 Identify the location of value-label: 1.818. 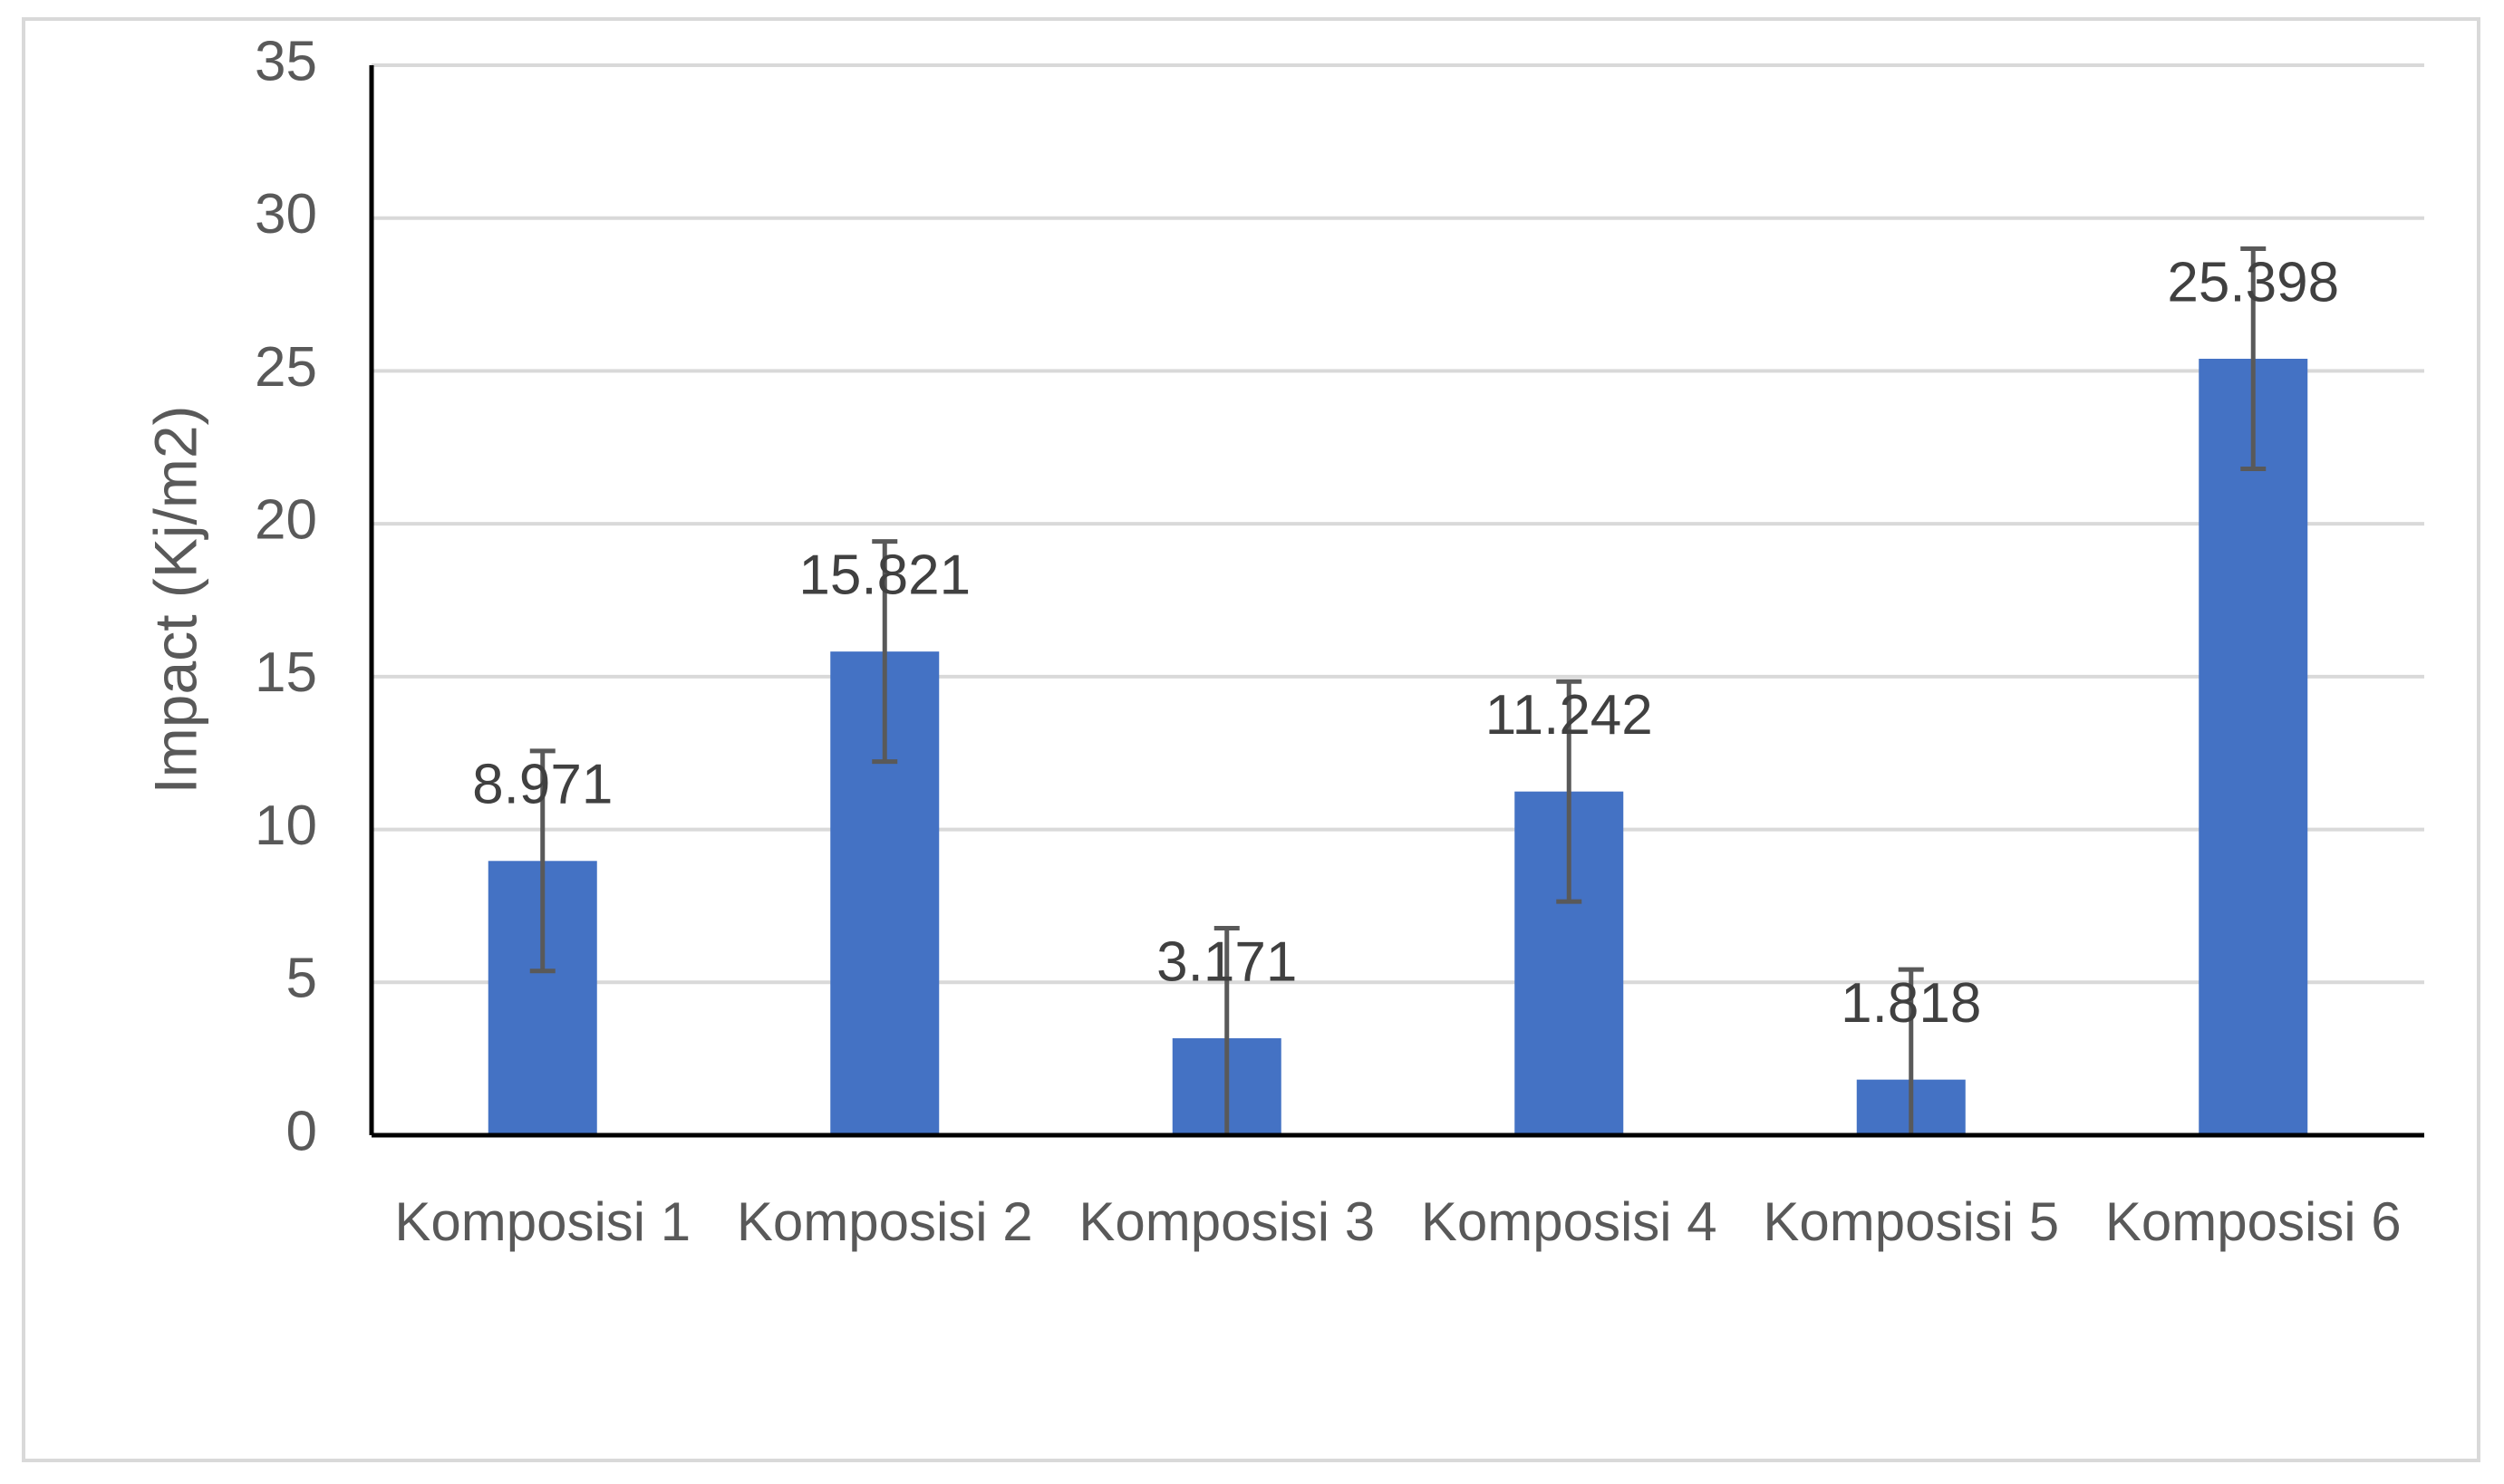
(1911, 1004).